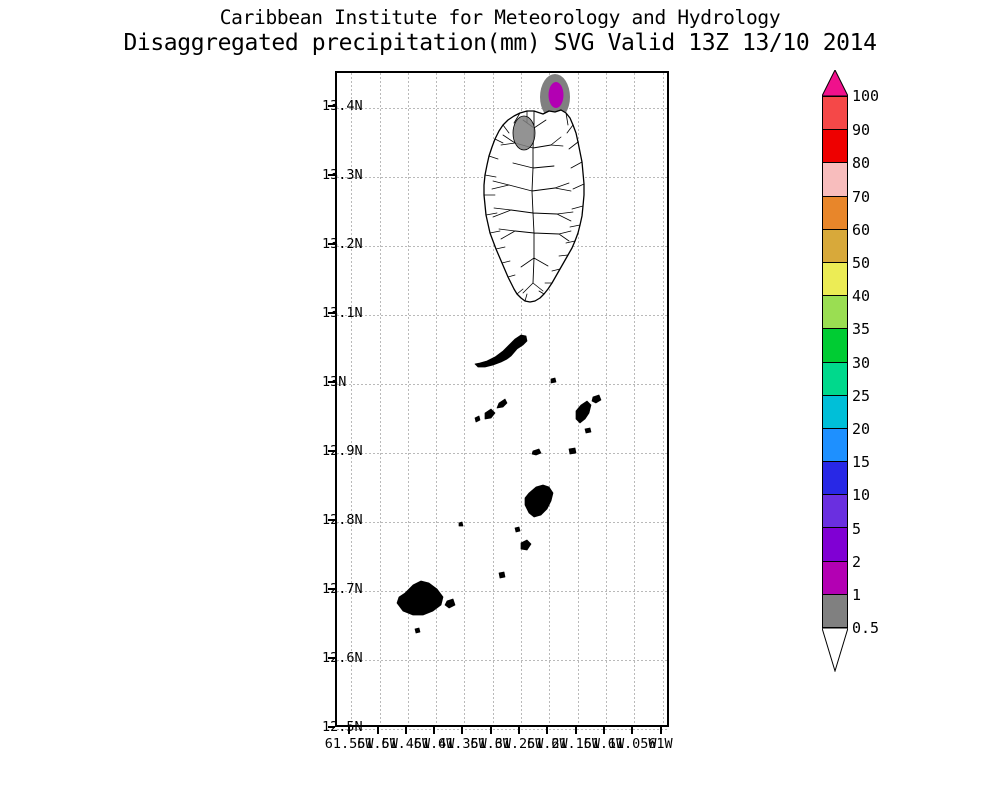 Image resolution: width=1000 pixels, height=800 pixels. What do you see at coordinates (462, 744) in the screenshot?
I see `x-axis-label-4: 61.35W` at bounding box center [462, 744].